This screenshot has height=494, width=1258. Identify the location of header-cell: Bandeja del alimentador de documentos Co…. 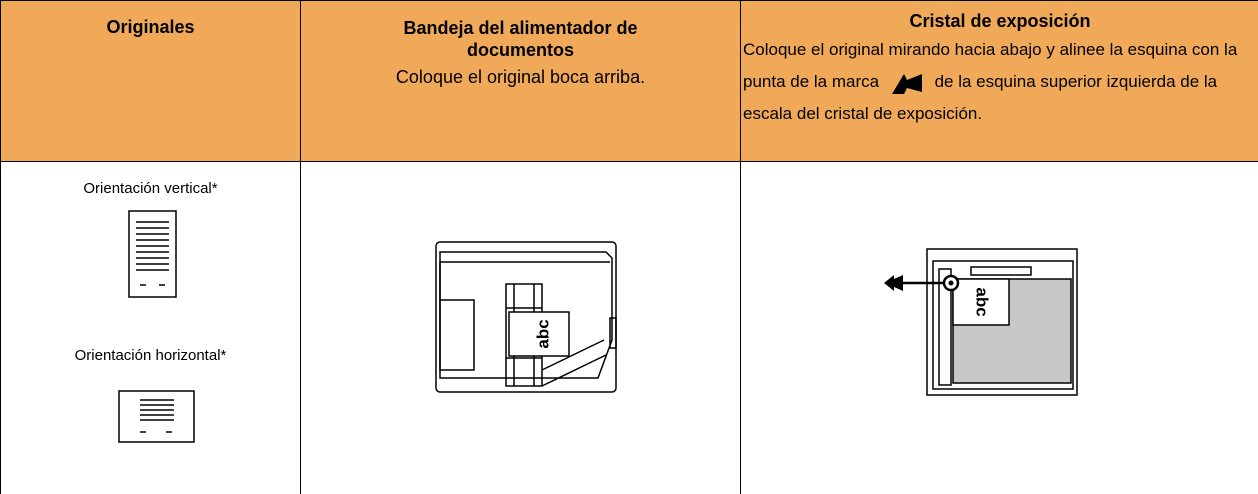
(520, 81).